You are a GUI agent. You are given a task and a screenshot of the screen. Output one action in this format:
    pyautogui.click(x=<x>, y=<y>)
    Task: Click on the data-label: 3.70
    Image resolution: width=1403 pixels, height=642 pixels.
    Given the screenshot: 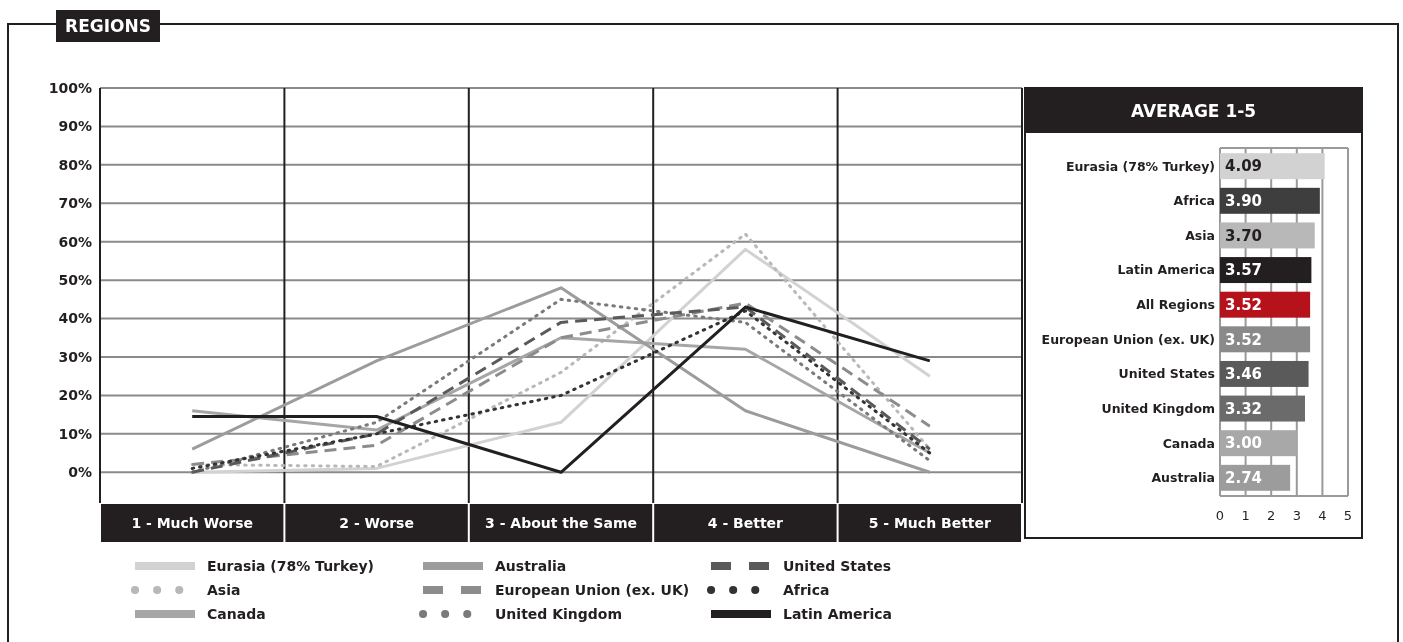 What is the action you would take?
    pyautogui.click(x=1244, y=235)
    